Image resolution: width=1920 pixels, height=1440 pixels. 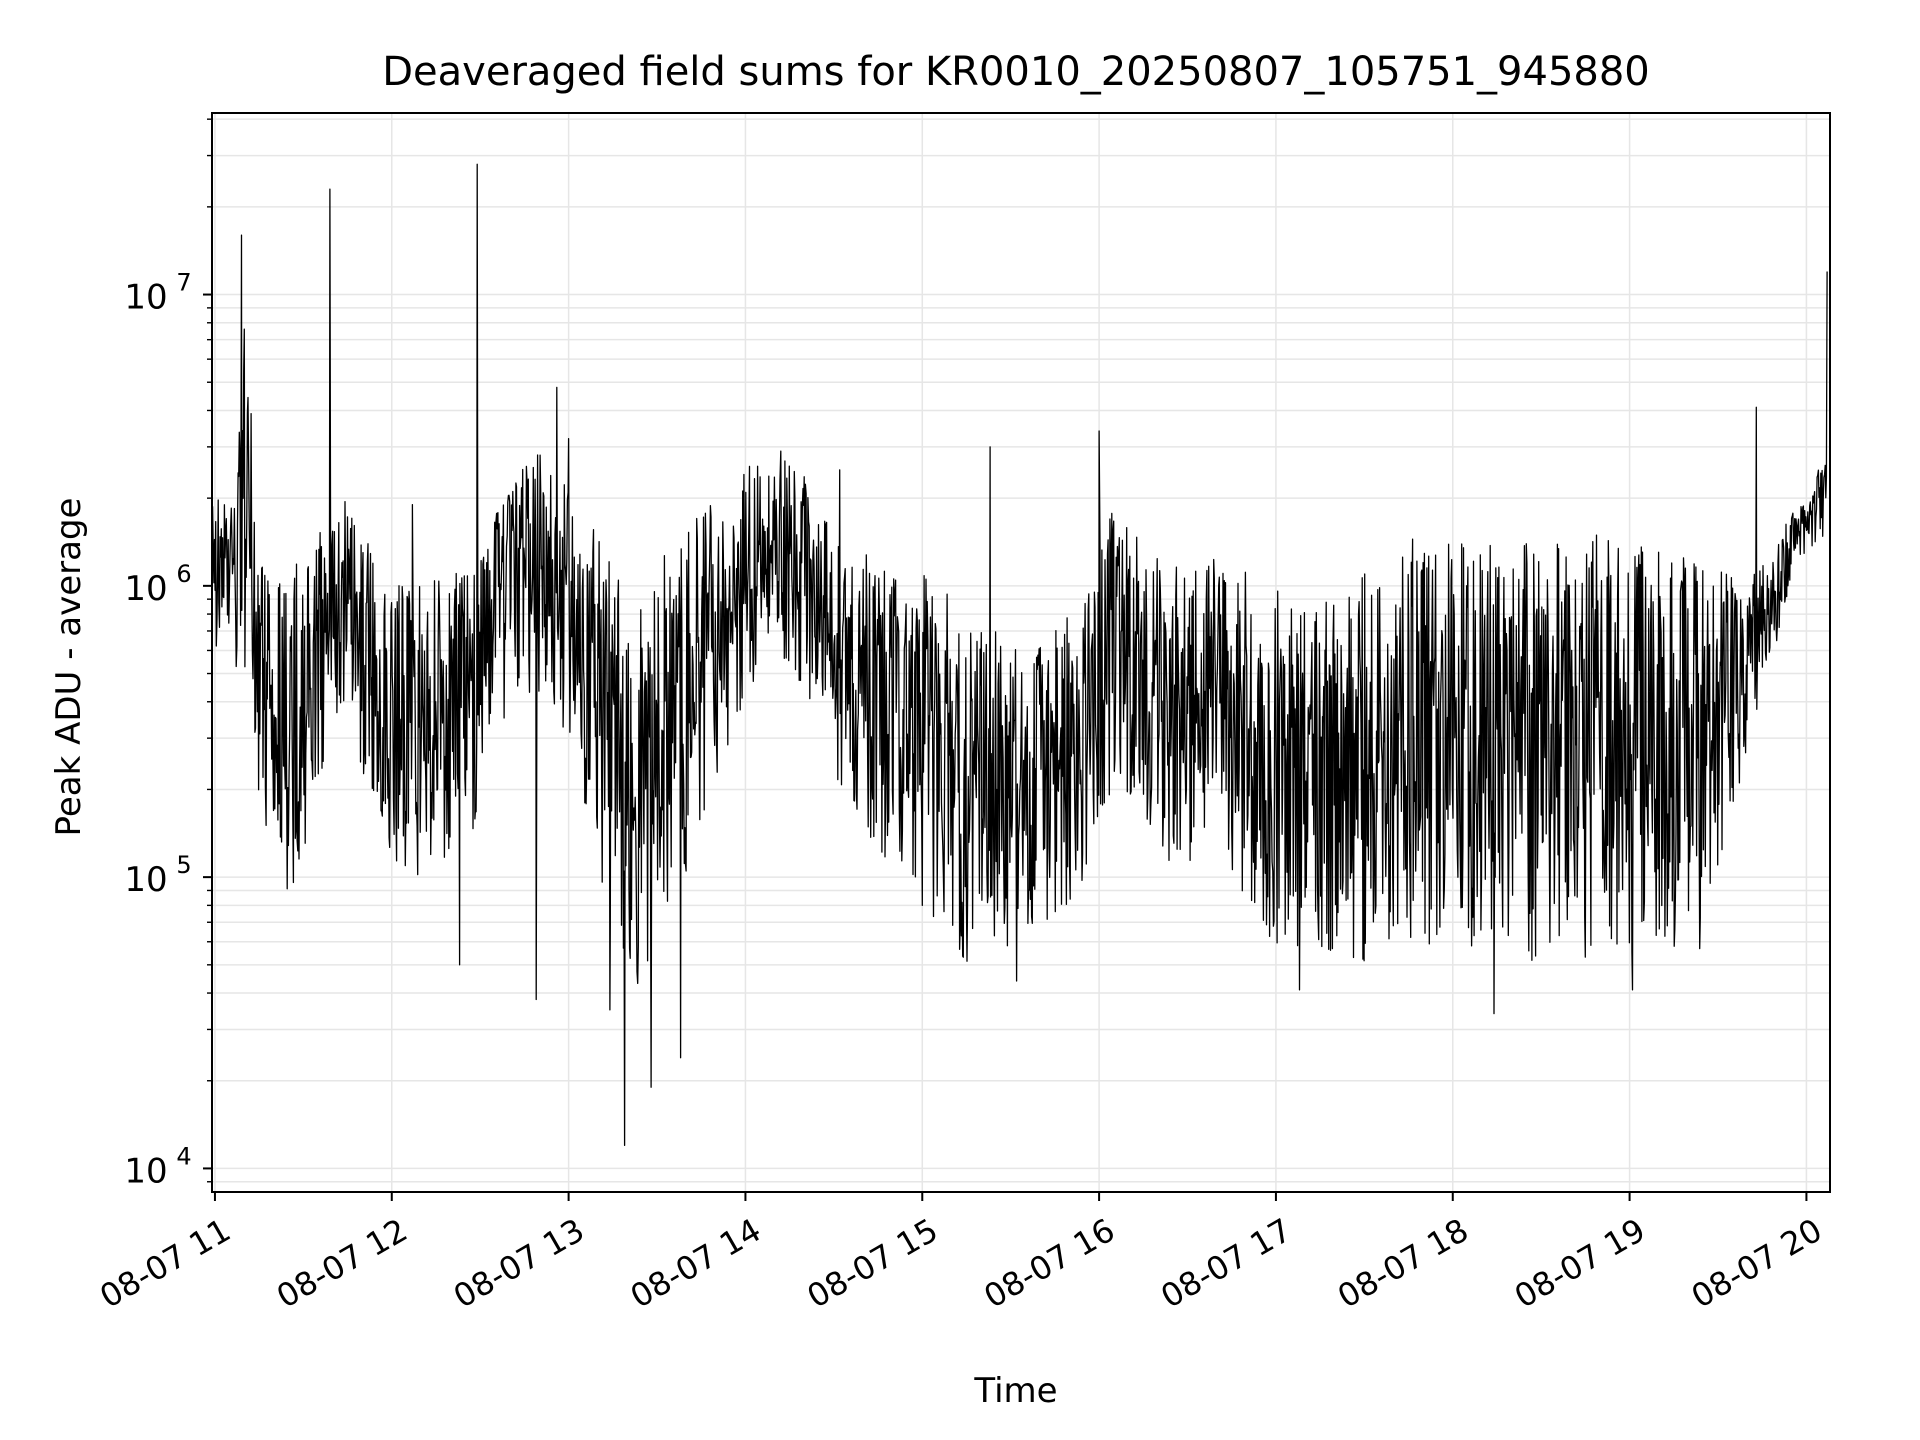 What do you see at coordinates (1015, 1391) in the screenshot?
I see `x-axis-label: Time` at bounding box center [1015, 1391].